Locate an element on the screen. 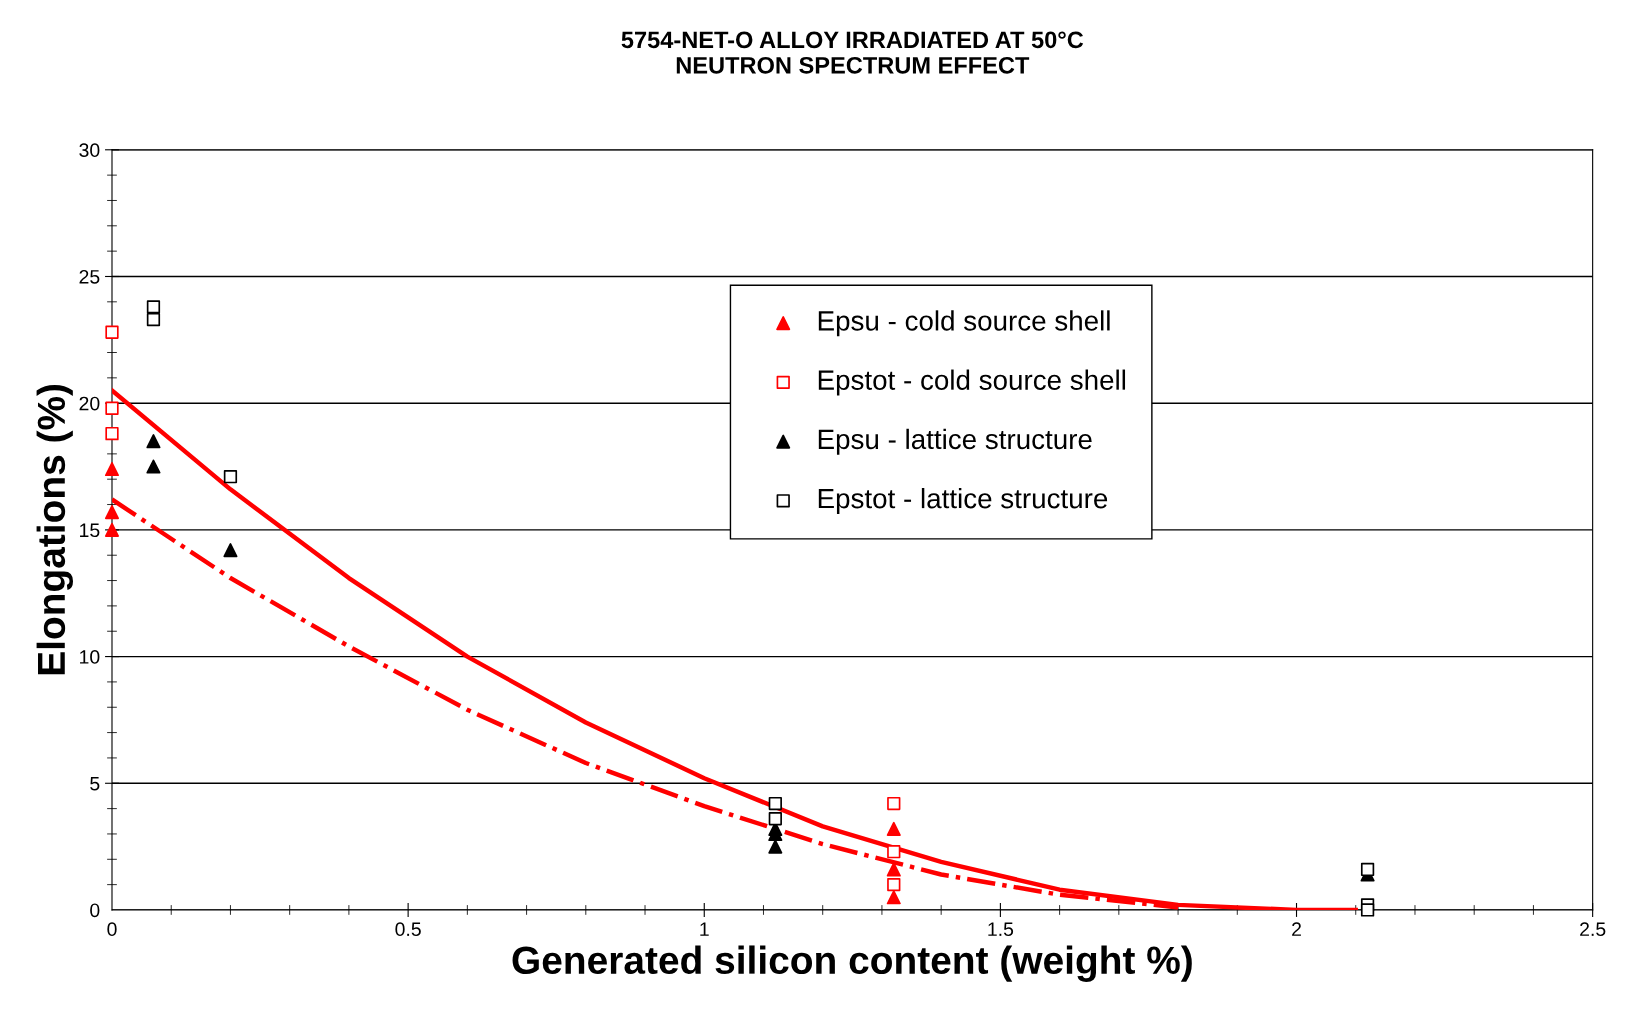  y-axis-title: Elongations (%) is located at coordinates (55, 529).